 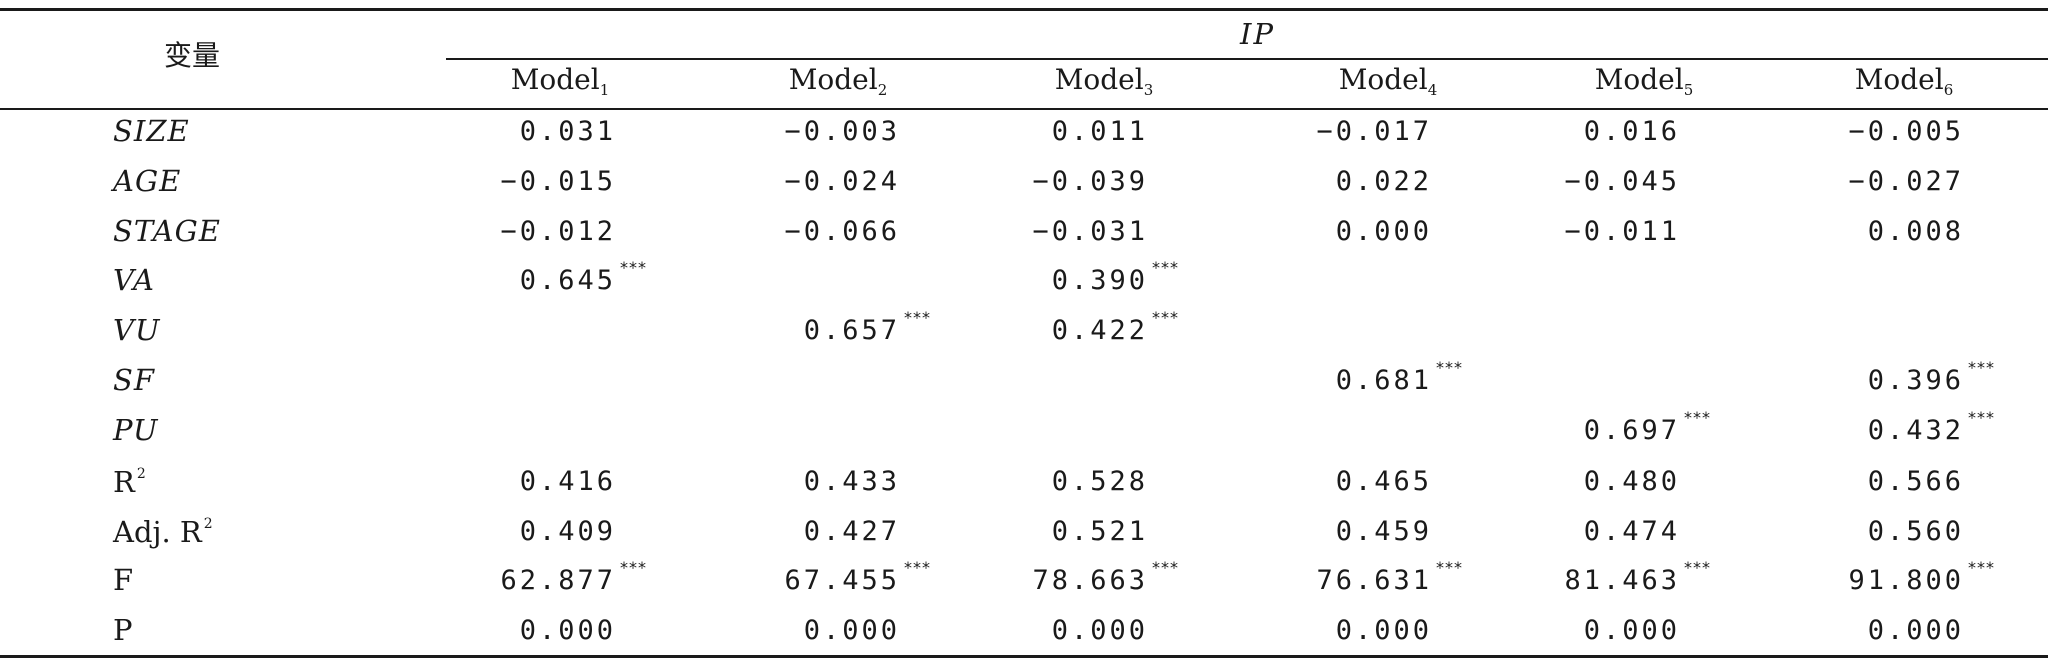 I want to click on model-header-subscript: 5, so click(x=1688, y=90).